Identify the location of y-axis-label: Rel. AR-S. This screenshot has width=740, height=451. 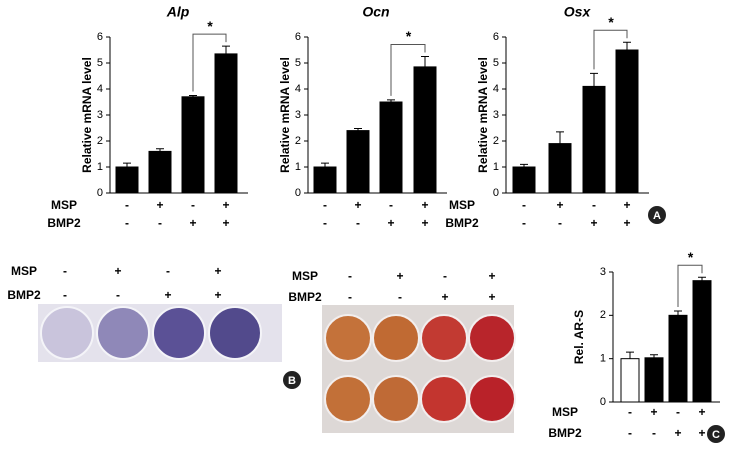
(579, 337).